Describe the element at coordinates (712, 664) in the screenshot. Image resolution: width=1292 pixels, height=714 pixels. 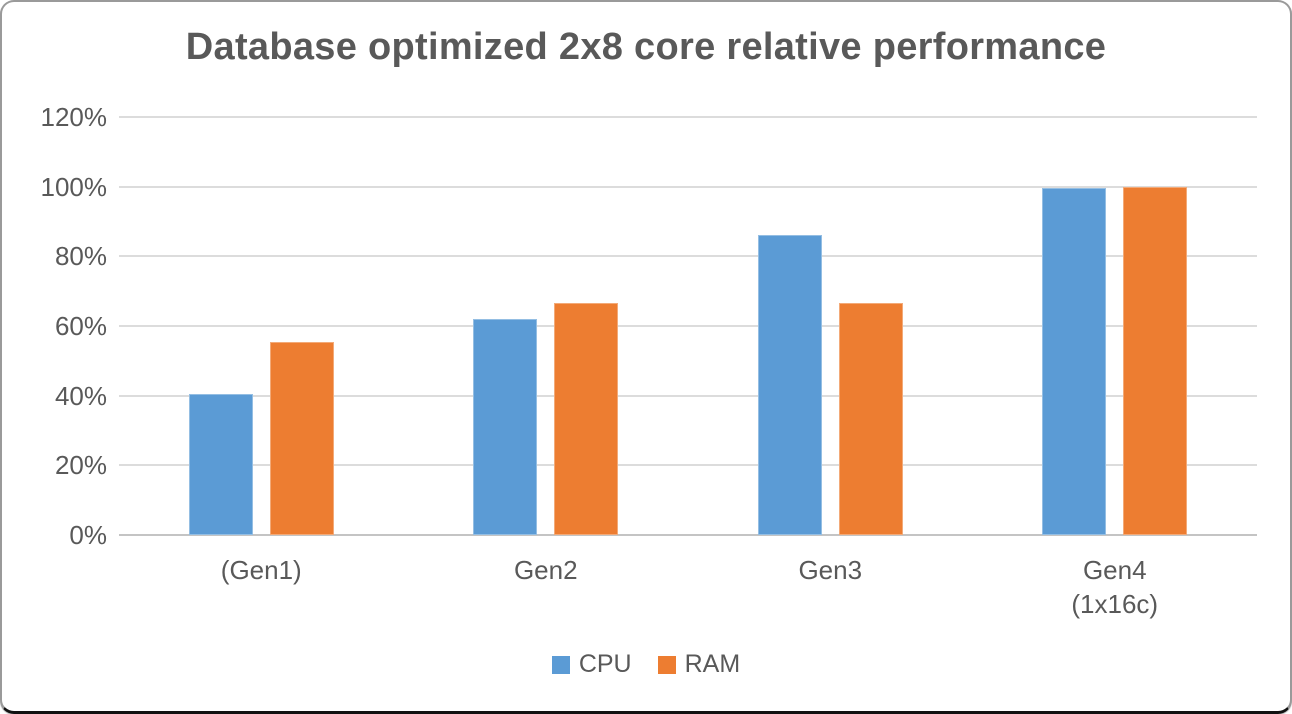
I see `legend-label-ram: RAM` at that location.